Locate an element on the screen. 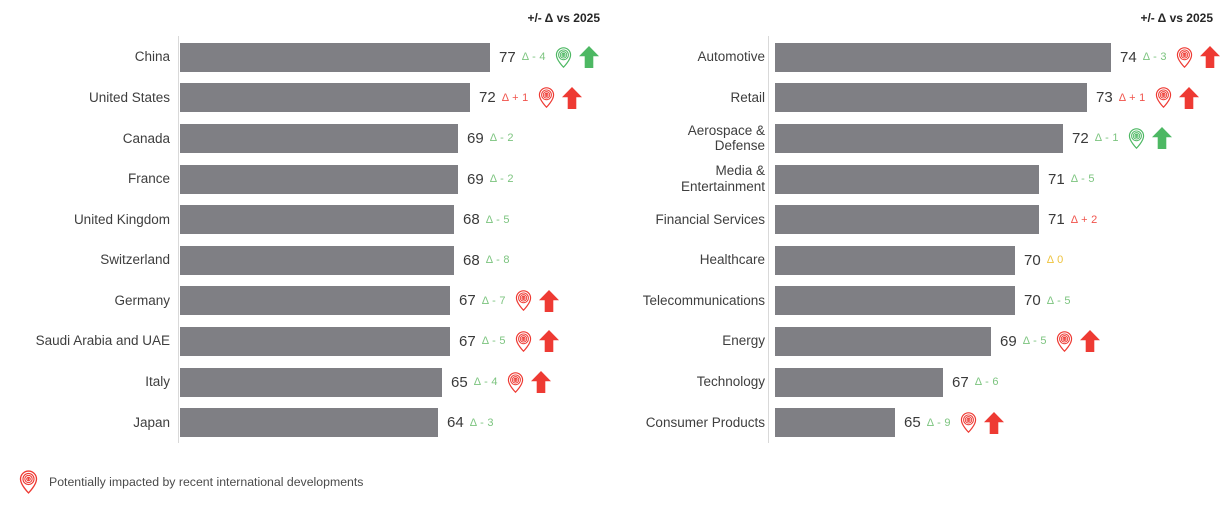  industry-row: Media & Entertainment 71 Δ - 5 is located at coordinates (915, 179).